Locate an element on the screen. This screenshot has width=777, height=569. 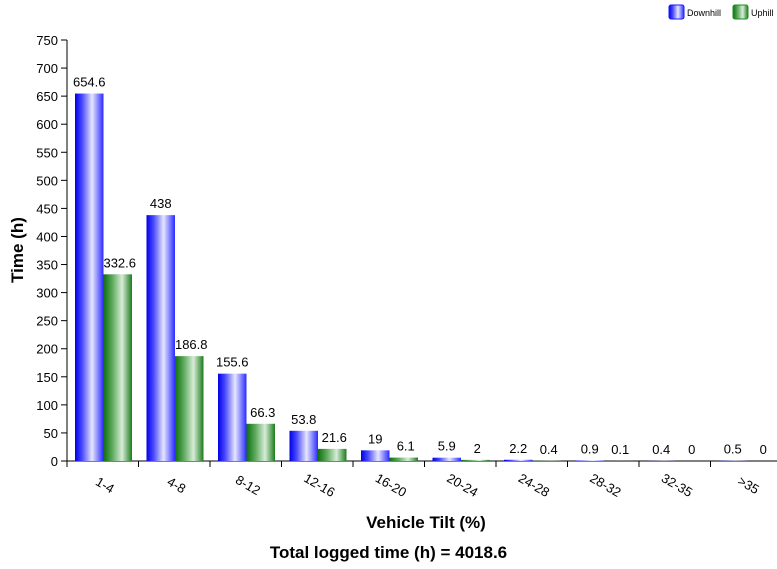
downhill-value-label: 2.2 is located at coordinates (518, 448).